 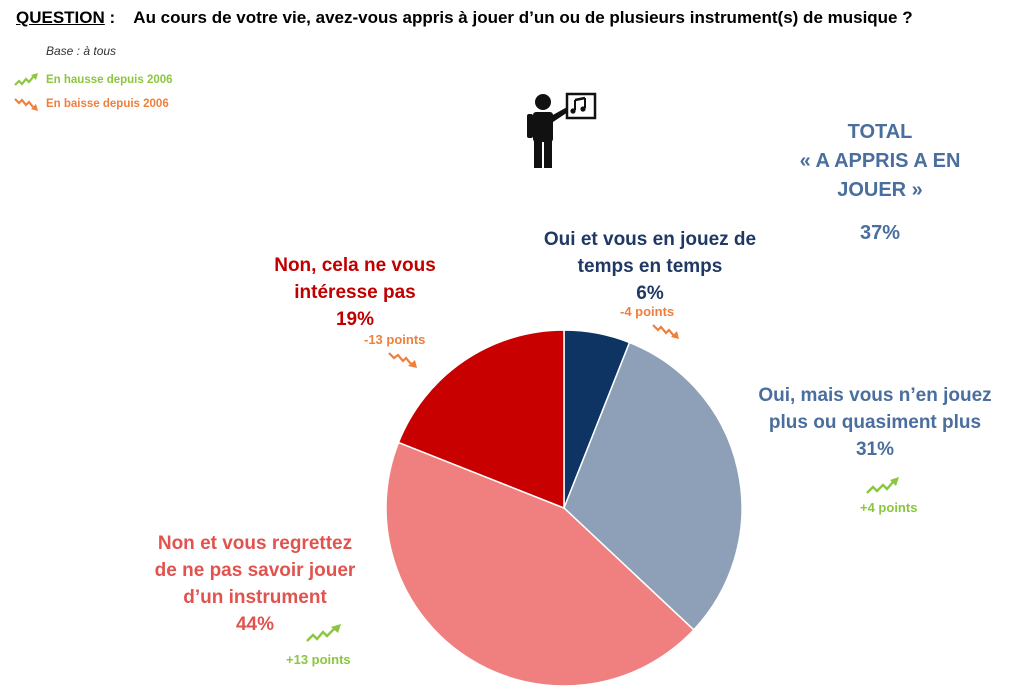 I want to click on pie-slice-regrettez, so click(x=540, y=564).